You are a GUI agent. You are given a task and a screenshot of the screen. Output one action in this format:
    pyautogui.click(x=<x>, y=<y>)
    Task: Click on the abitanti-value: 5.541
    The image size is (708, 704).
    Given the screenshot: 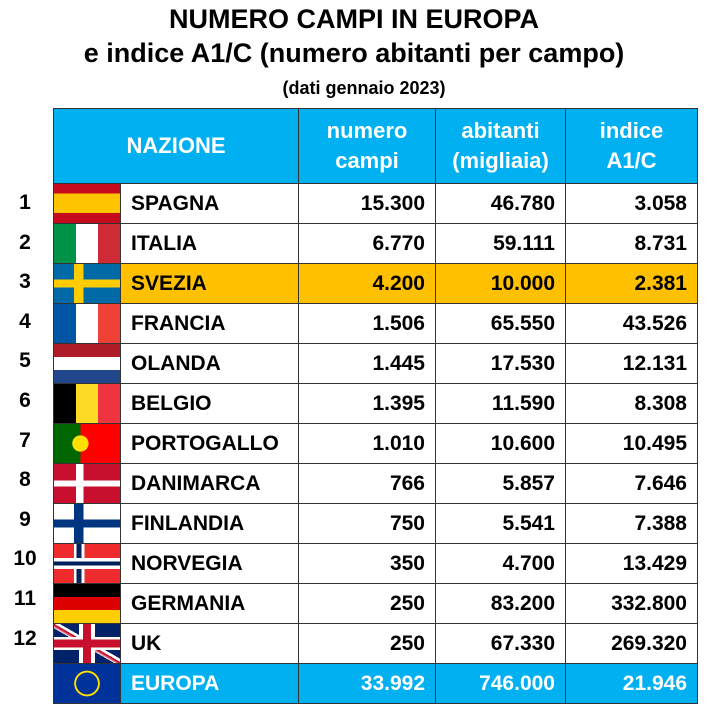 What is the action you would take?
    pyautogui.click(x=500, y=523)
    